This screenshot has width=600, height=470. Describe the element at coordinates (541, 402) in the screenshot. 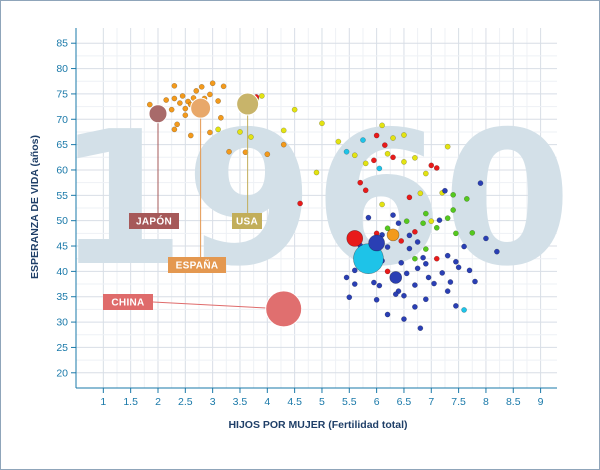

I see `x-tick-label: 9` at that location.